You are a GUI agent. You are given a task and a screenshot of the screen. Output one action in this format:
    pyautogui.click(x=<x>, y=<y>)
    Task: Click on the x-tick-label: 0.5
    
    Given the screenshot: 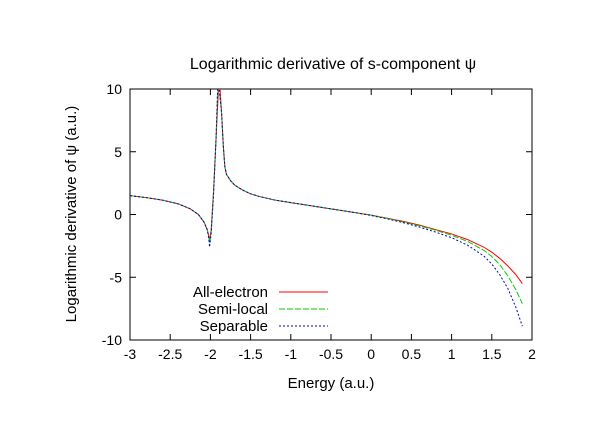 What is the action you would take?
    pyautogui.click(x=412, y=354)
    